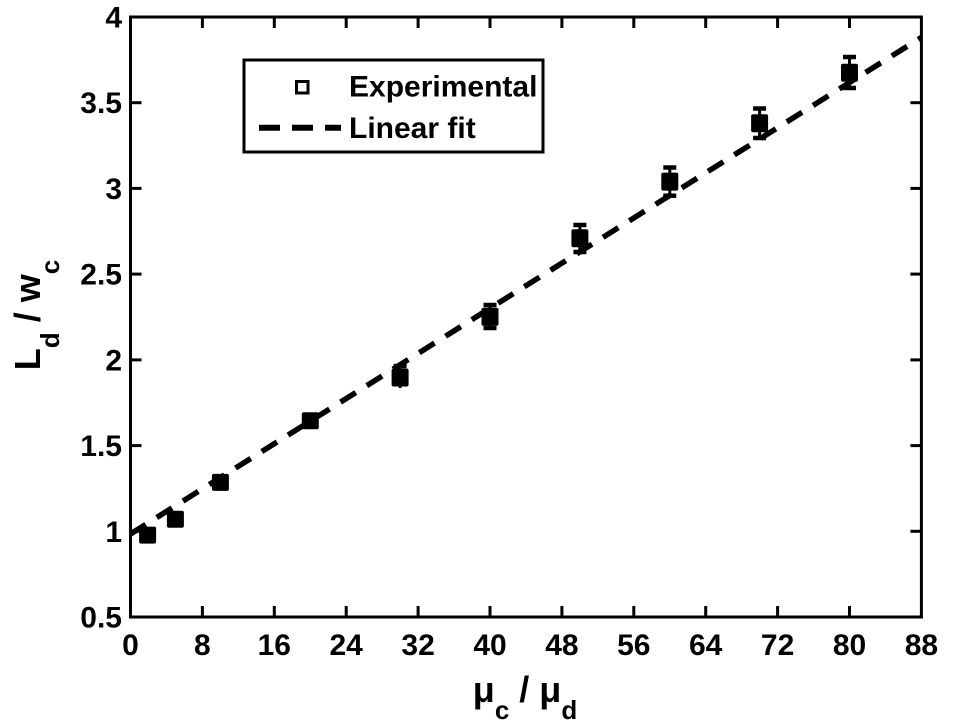 This screenshot has height=723, width=955. Describe the element at coordinates (113, 189) in the screenshot. I see `svg-text: 3` at that location.